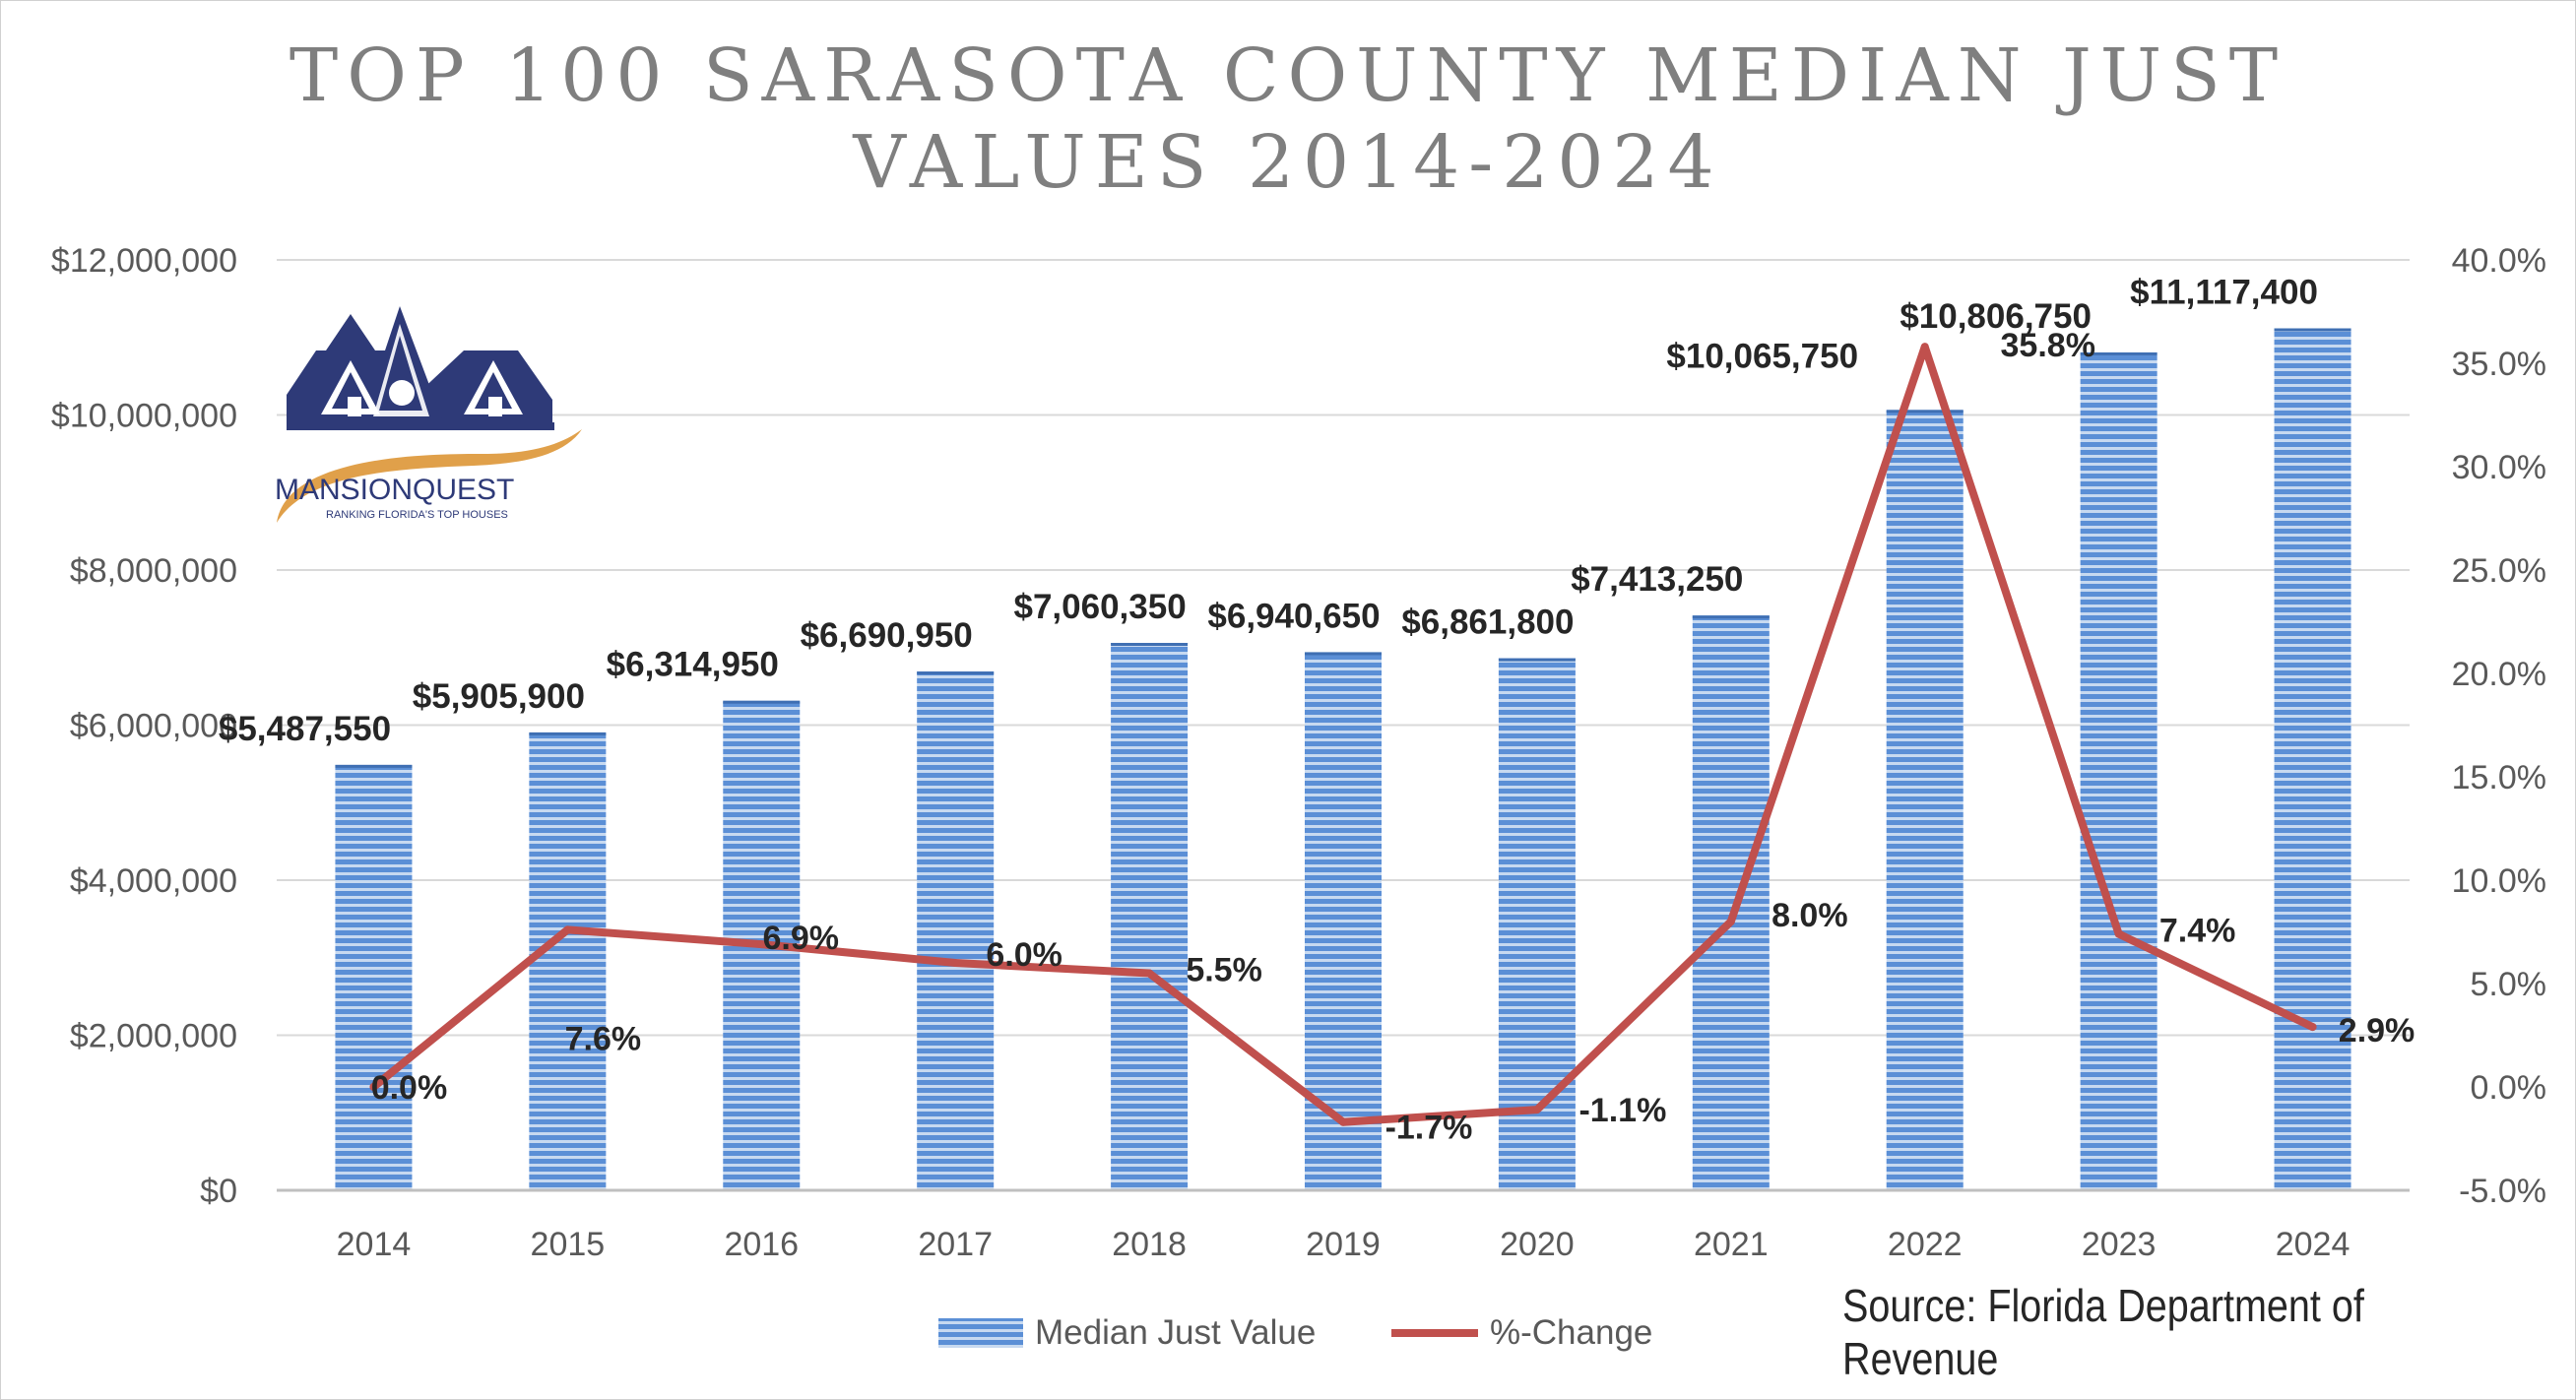 This screenshot has height=1400, width=2576. Describe the element at coordinates (1288, 163) in the screenshot. I see `chart-title-line-2: VALUES 2014-2024` at that location.